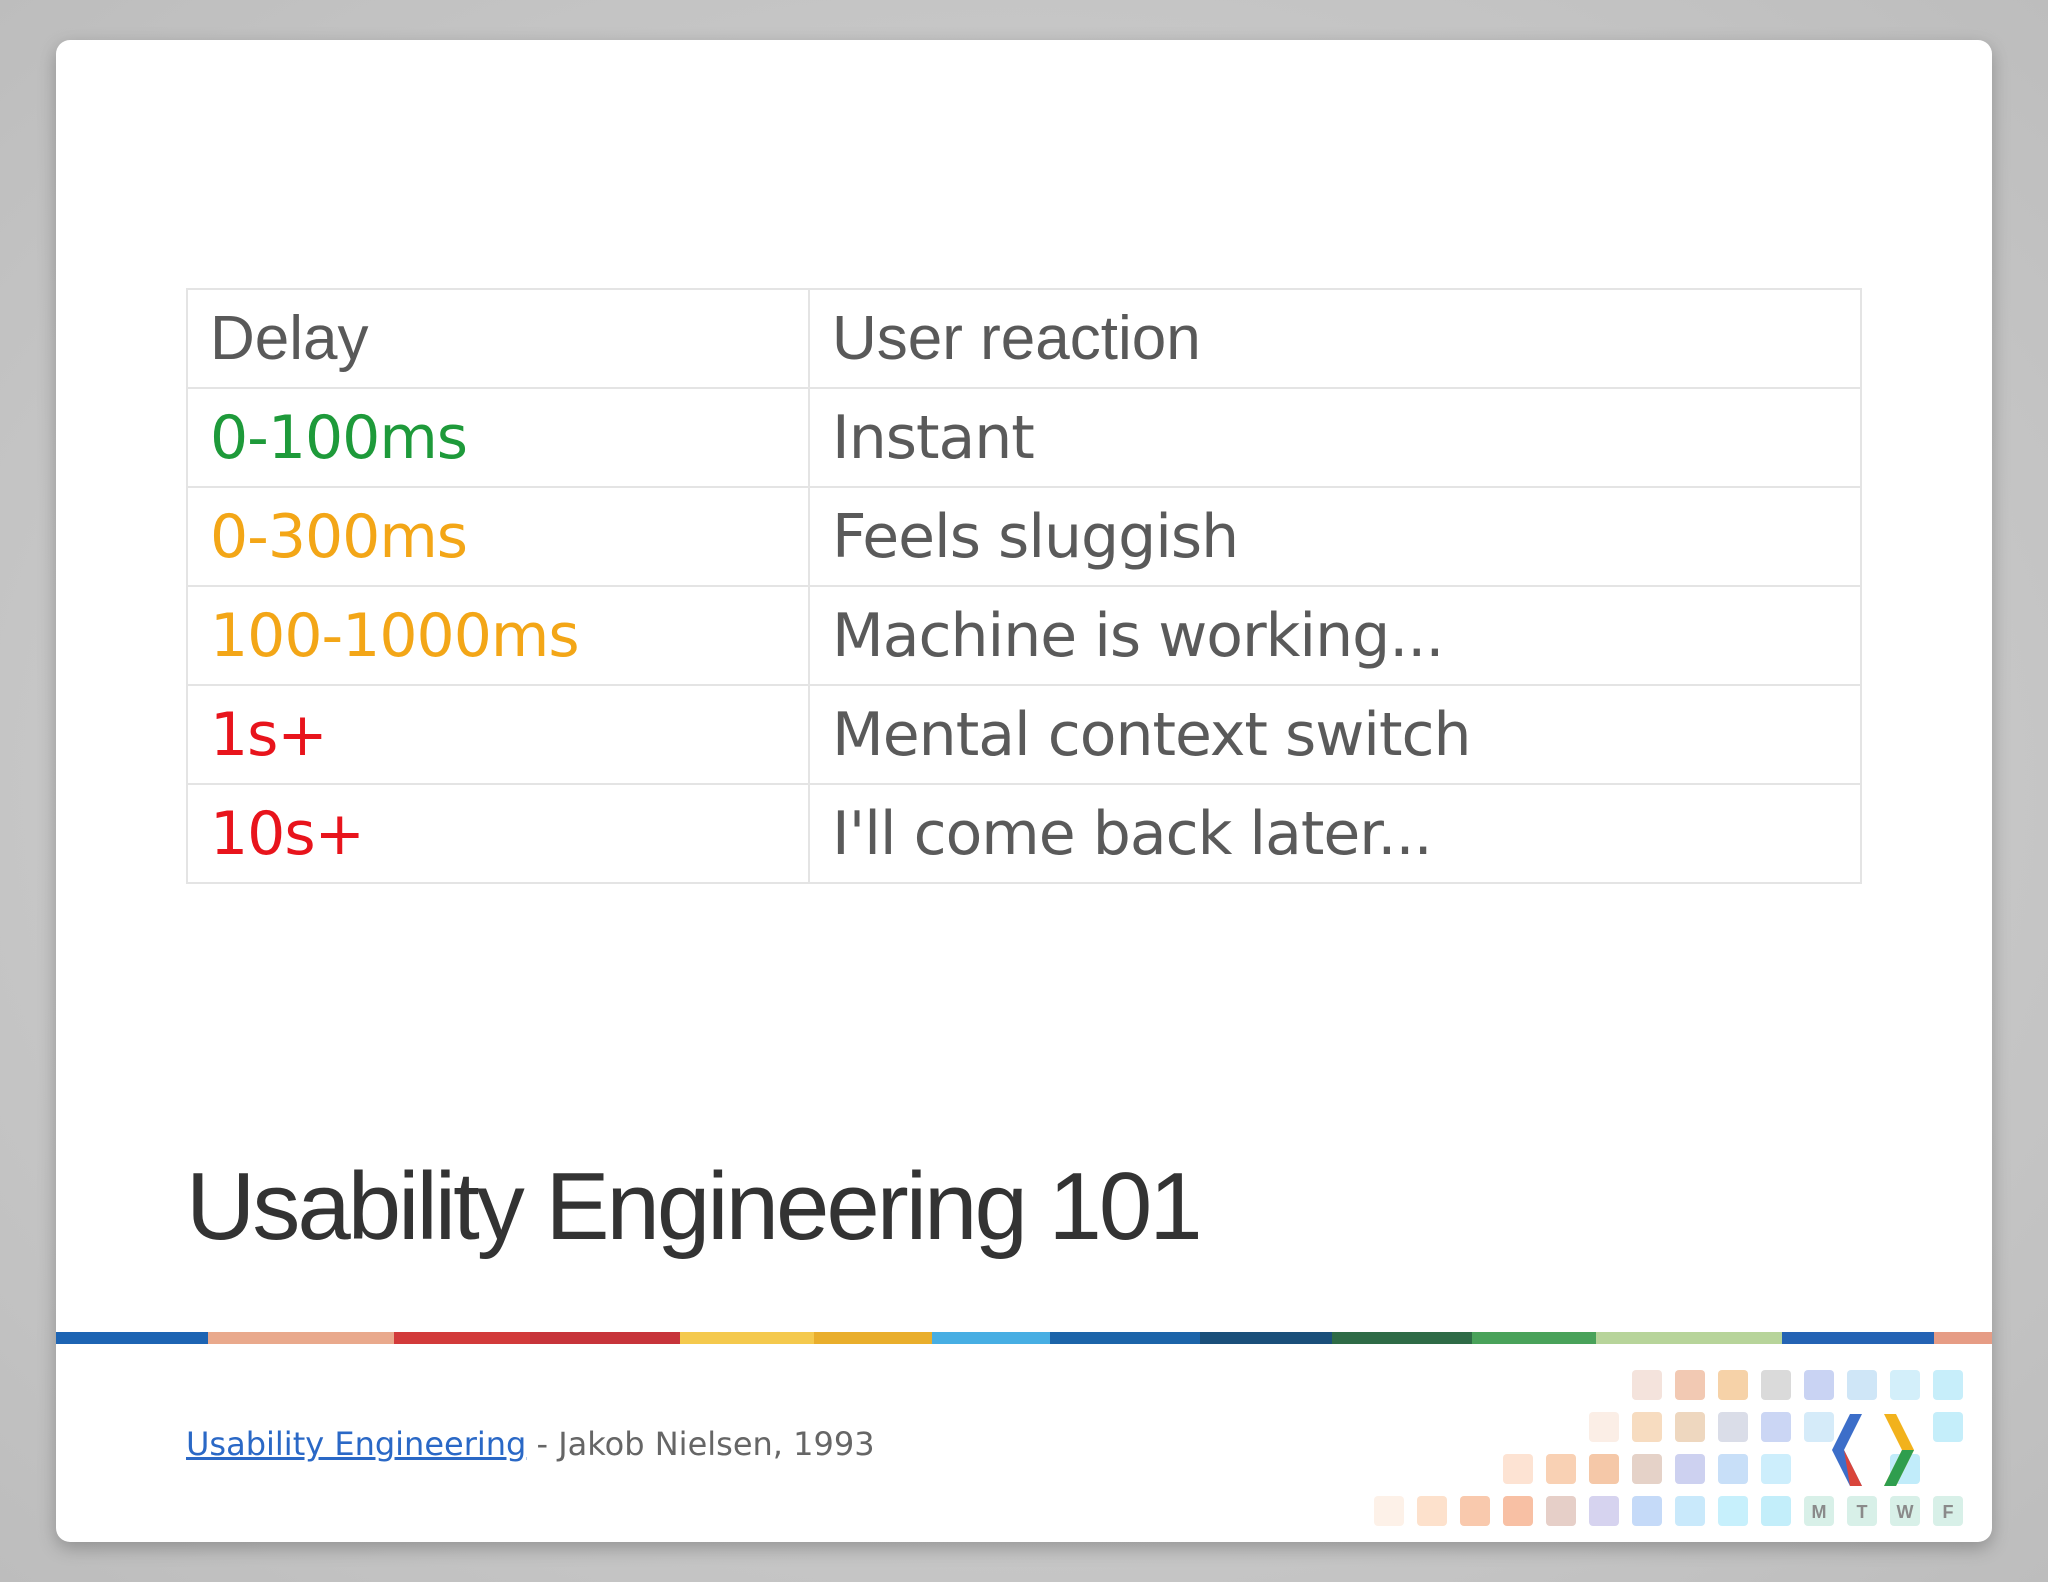 The height and width of the screenshot is (1582, 2048). What do you see at coordinates (498, 635) in the screenshot?
I see `delay-cell: 100-1000ms` at bounding box center [498, 635].